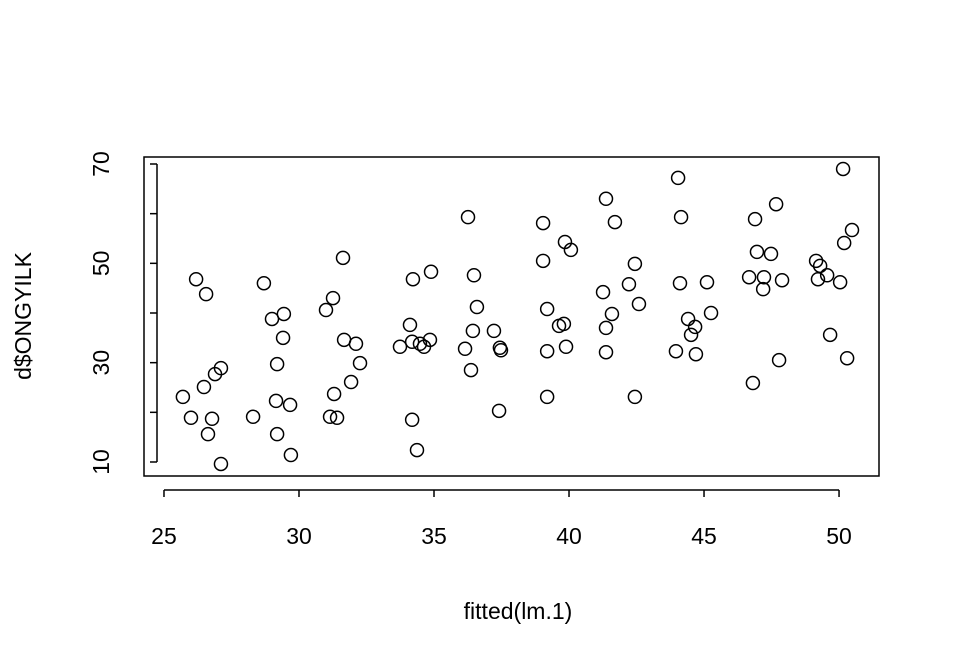 The height and width of the screenshot is (672, 960). What do you see at coordinates (101, 264) in the screenshot?
I see `y-tick-label: 50` at bounding box center [101, 264].